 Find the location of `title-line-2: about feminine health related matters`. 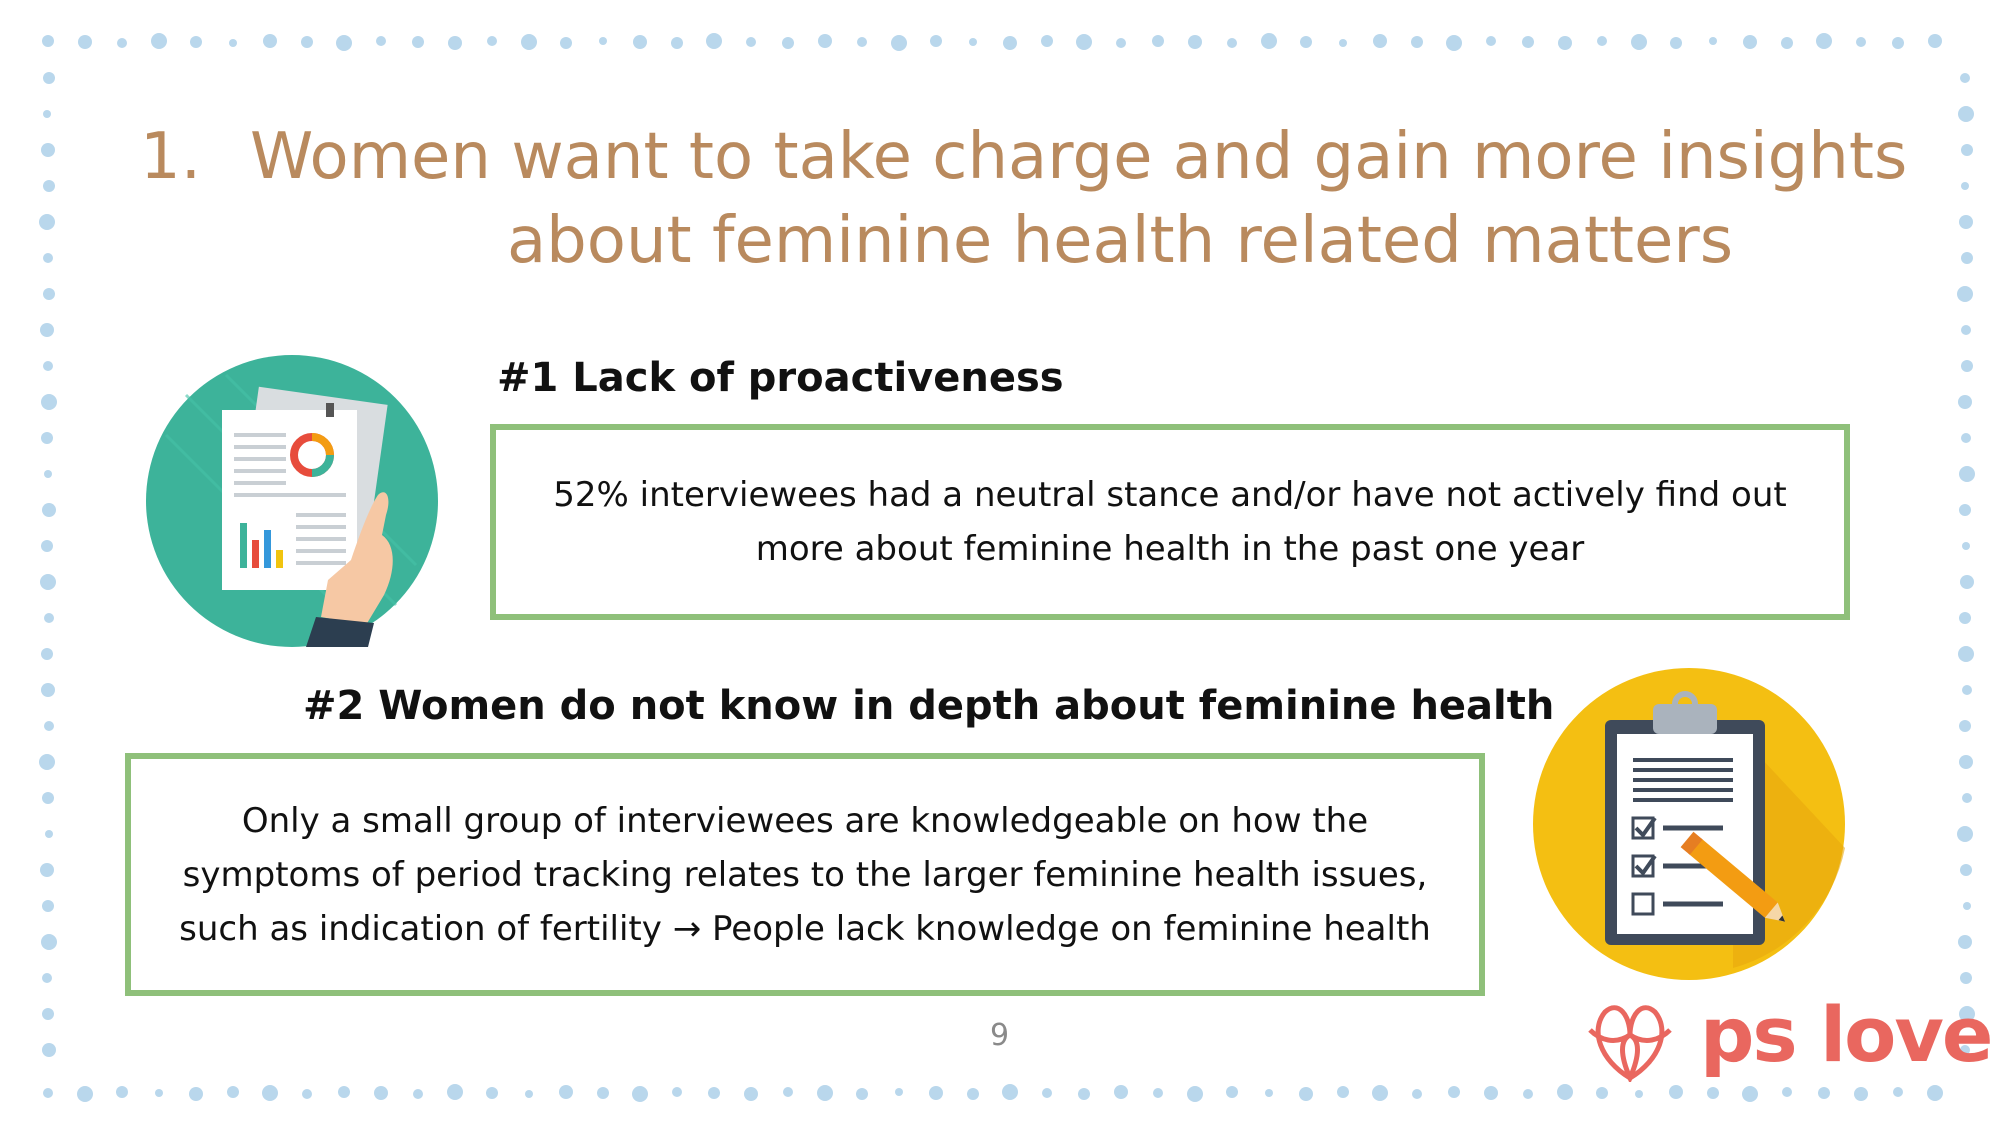

title-line-2: about feminine health related matters is located at coordinates (1120, 241).